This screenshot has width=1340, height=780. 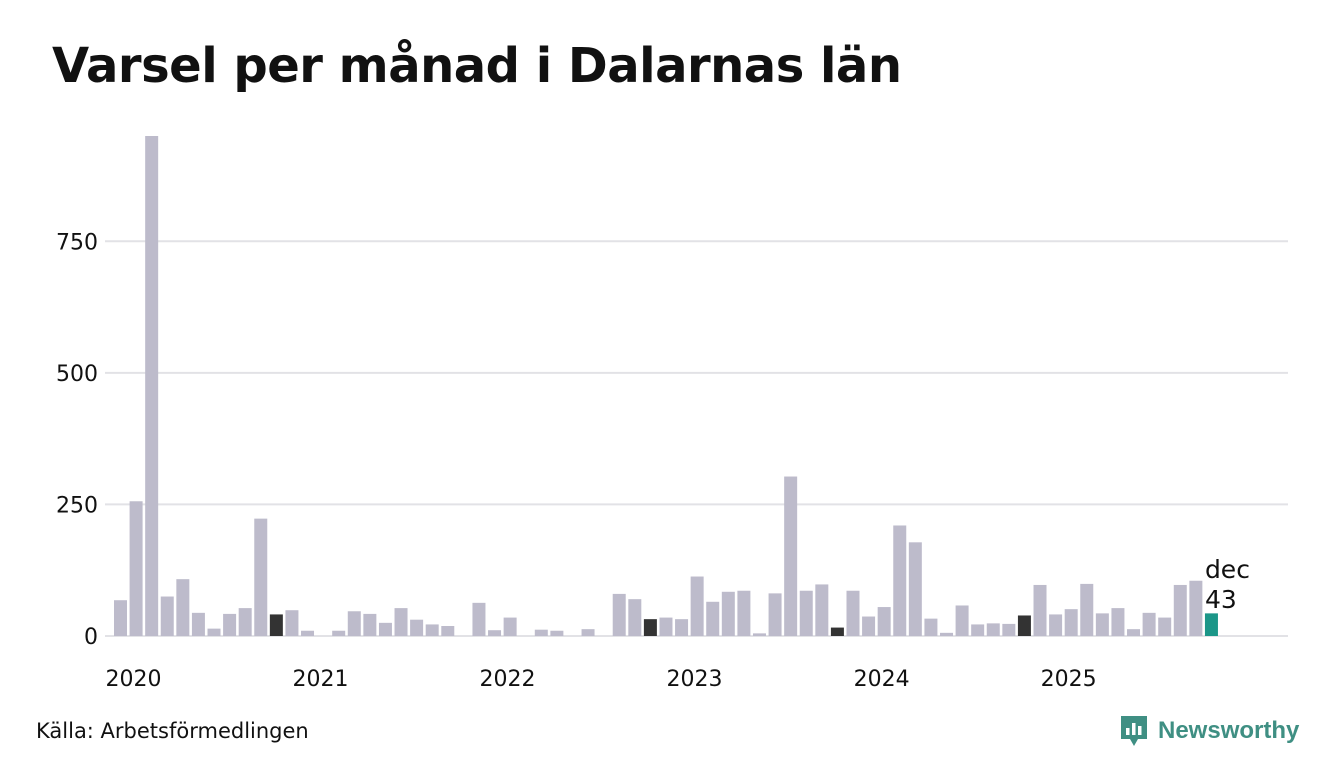 I want to click on y-tick-label: 750, so click(x=77, y=242).